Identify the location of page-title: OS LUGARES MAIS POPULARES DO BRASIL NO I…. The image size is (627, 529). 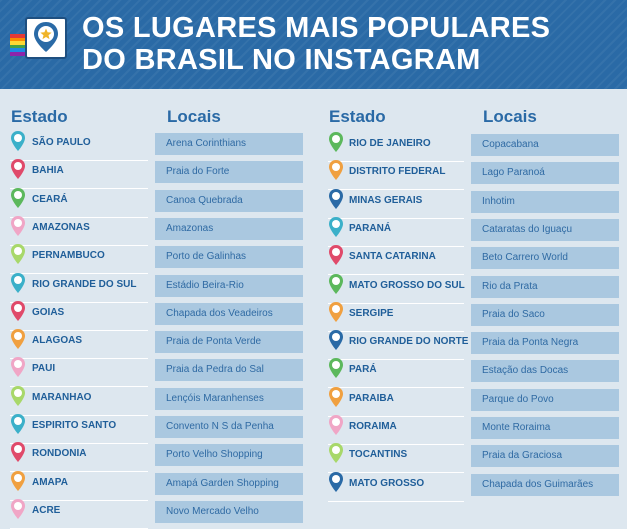
(316, 44).